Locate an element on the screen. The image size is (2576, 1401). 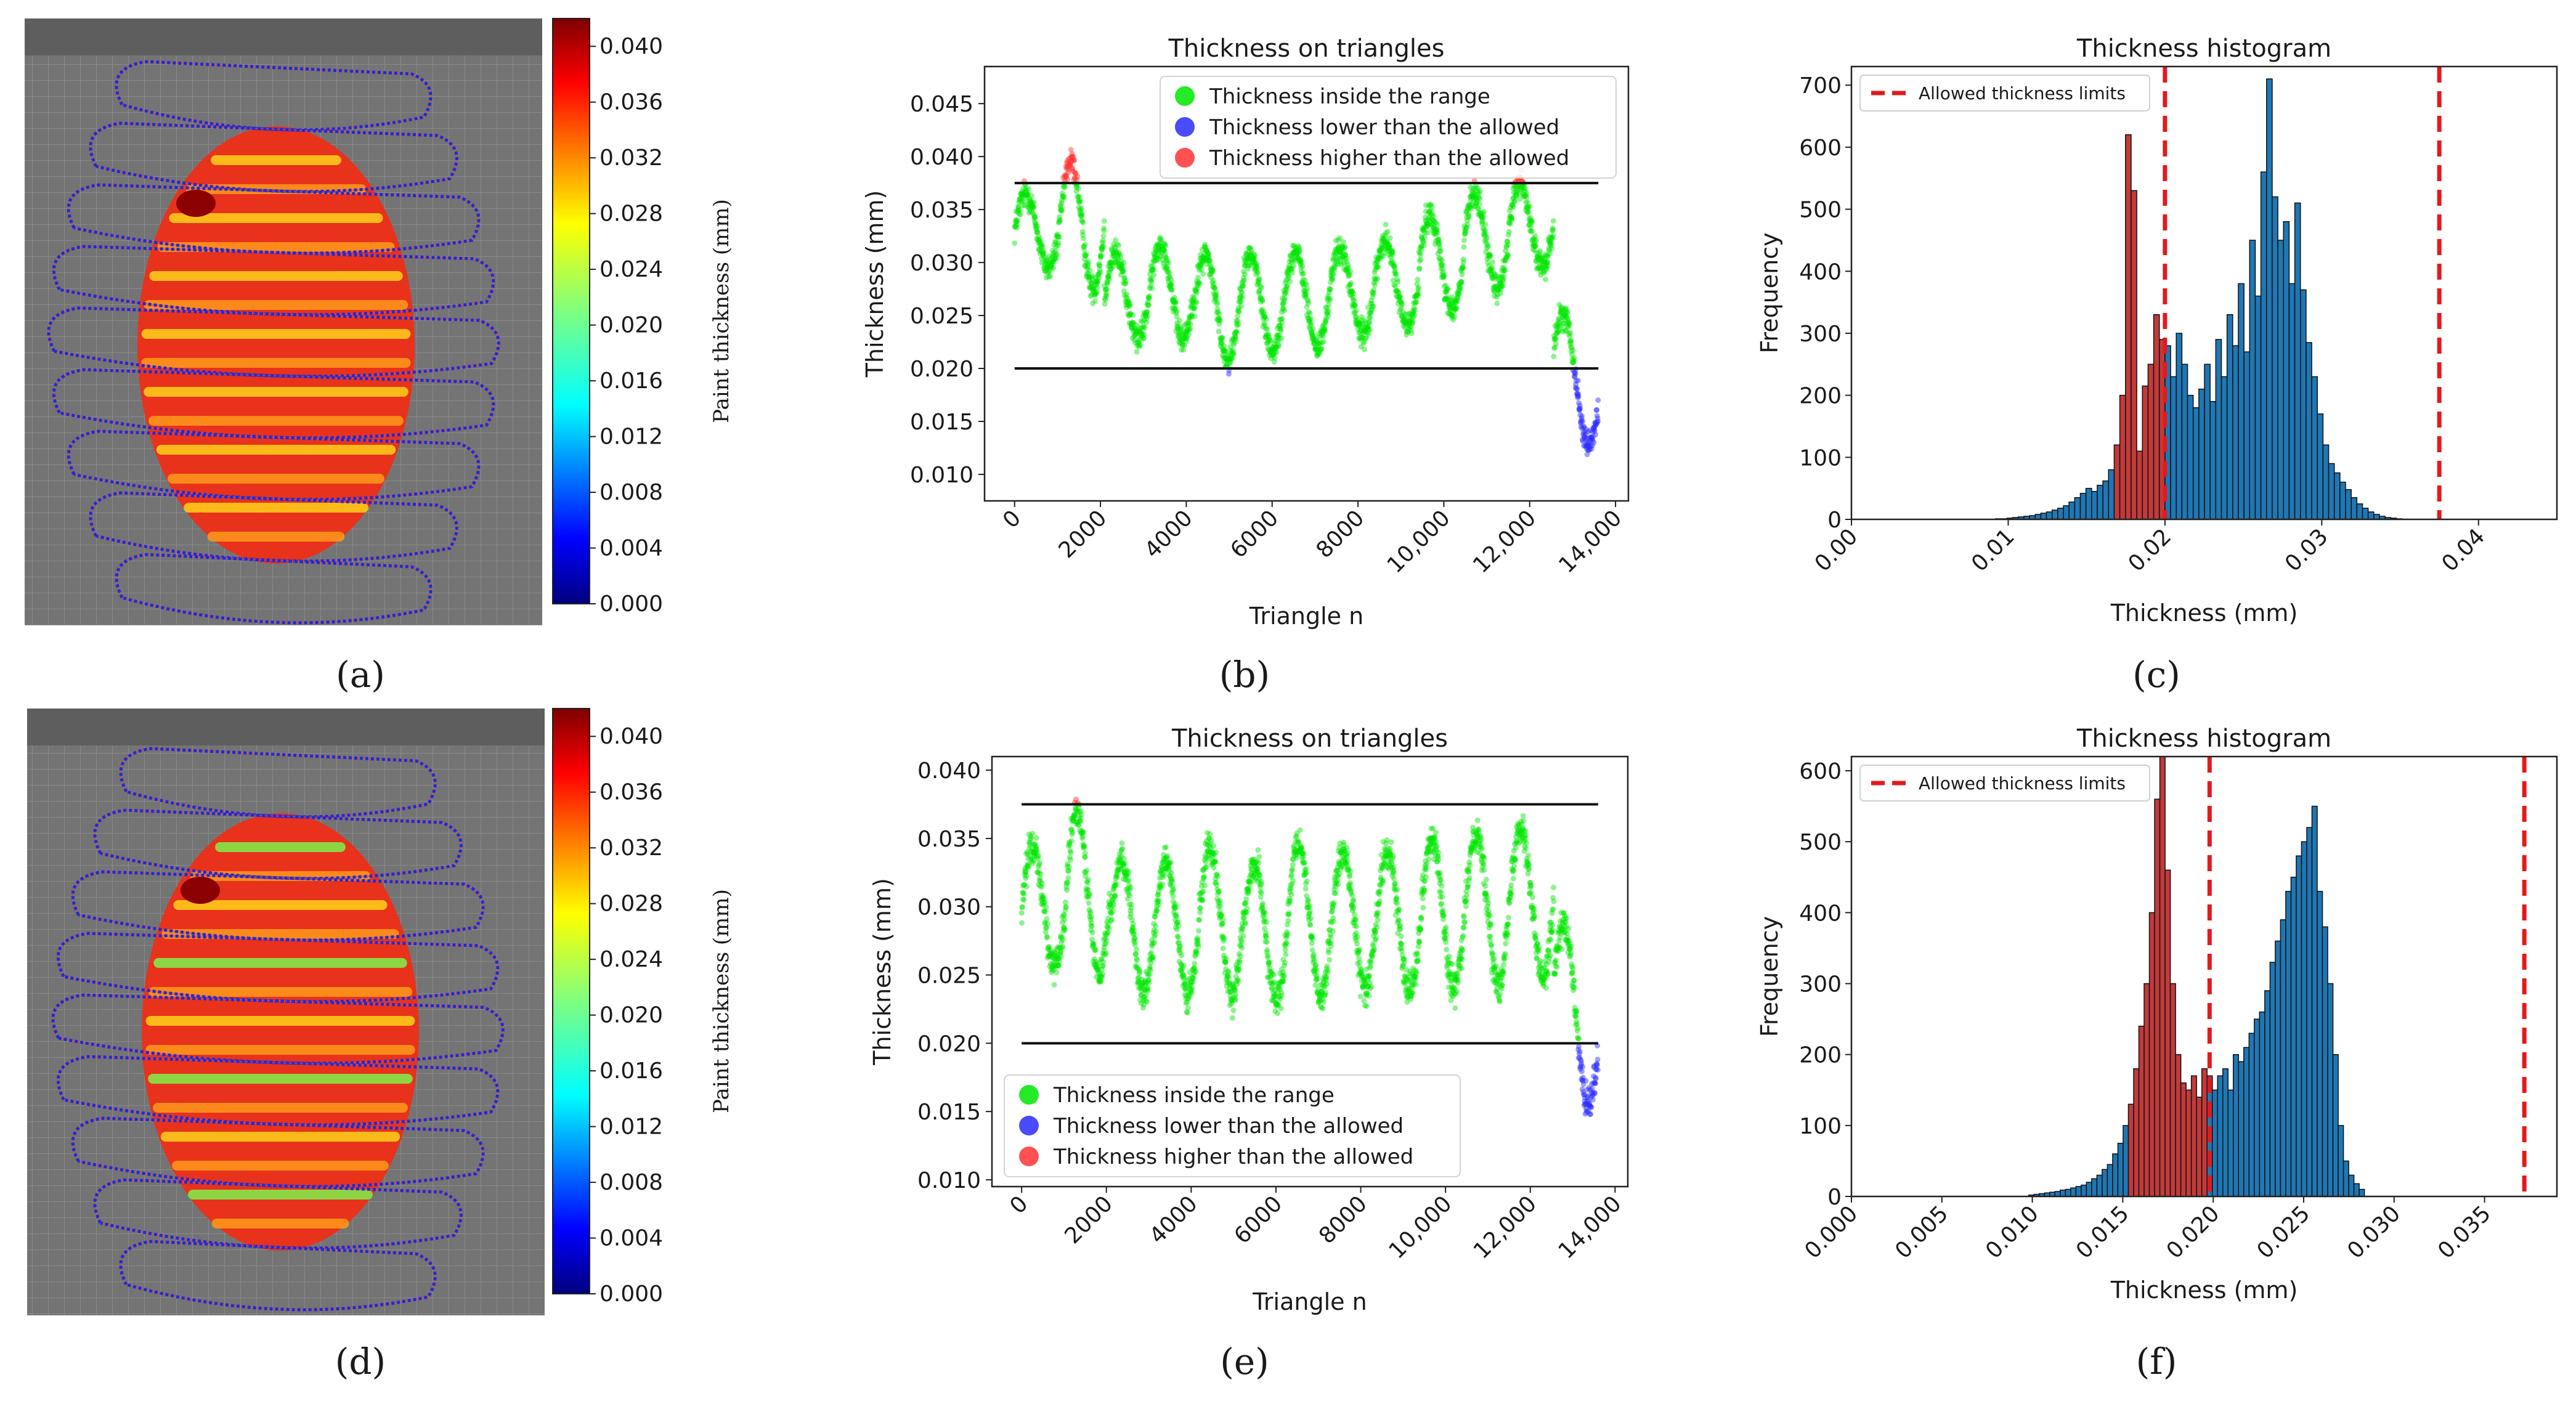
thickness-stripe is located at coordinates (280, 963).